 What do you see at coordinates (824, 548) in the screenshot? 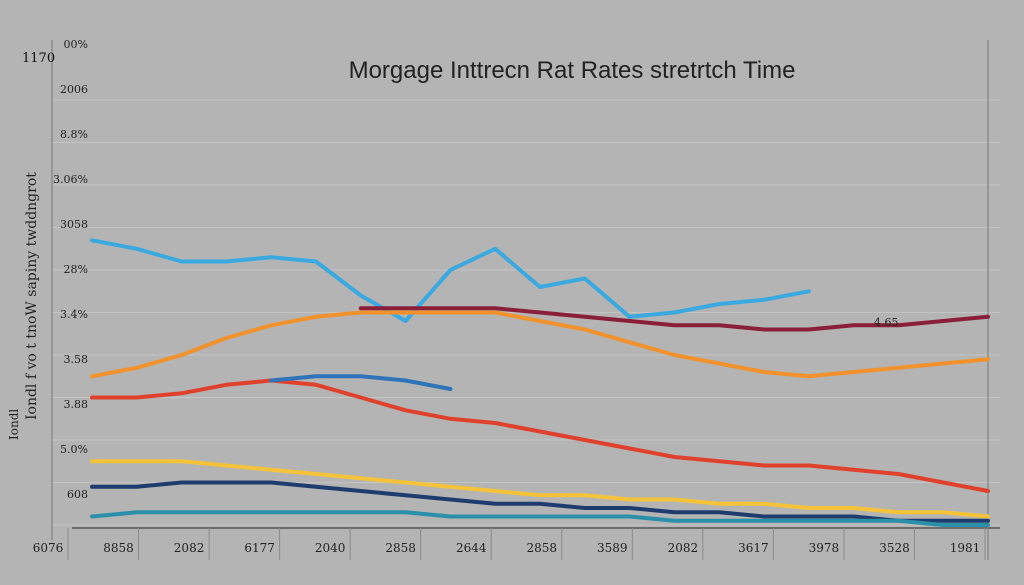
I see `x-tick-label: 3978` at bounding box center [824, 548].